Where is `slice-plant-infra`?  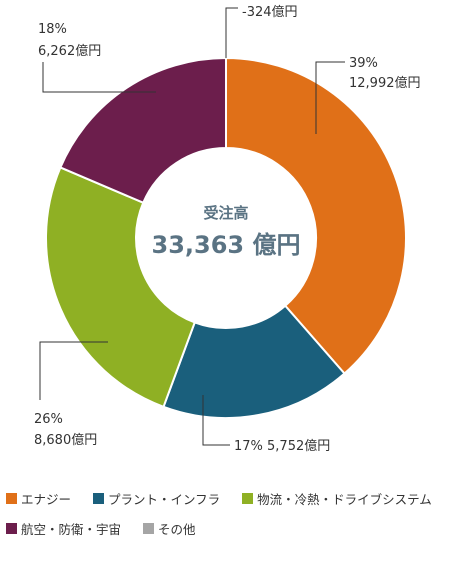 slice-plant-infra is located at coordinates (254, 361).